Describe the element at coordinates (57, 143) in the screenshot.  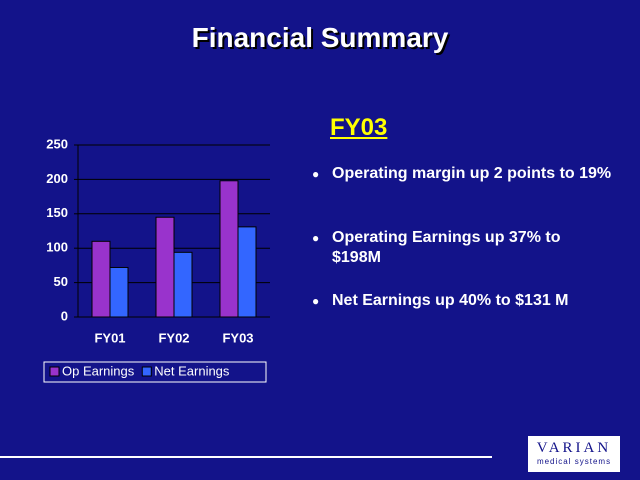
I see `y-tick-label: 250` at that location.